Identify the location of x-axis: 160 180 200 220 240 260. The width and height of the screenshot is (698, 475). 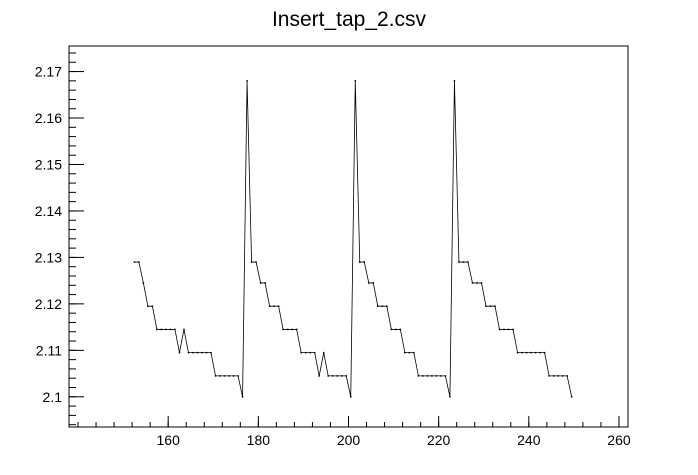
(354, 432).